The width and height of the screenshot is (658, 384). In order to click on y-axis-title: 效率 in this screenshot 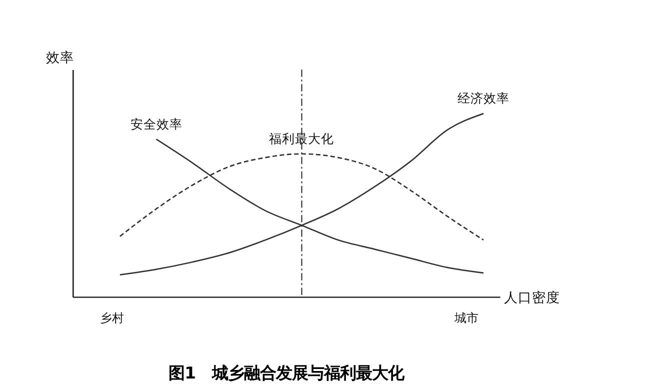, I will do `click(60, 58)`.